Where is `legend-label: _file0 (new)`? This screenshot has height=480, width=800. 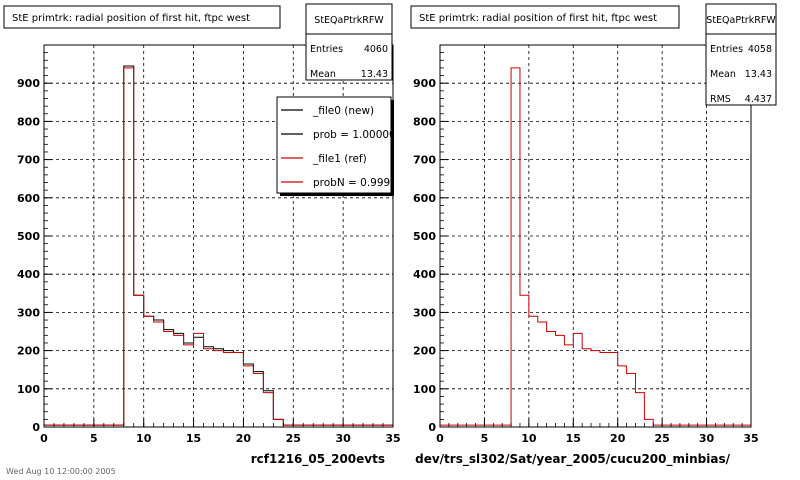 legend-label: _file0 (new) is located at coordinates (343, 111).